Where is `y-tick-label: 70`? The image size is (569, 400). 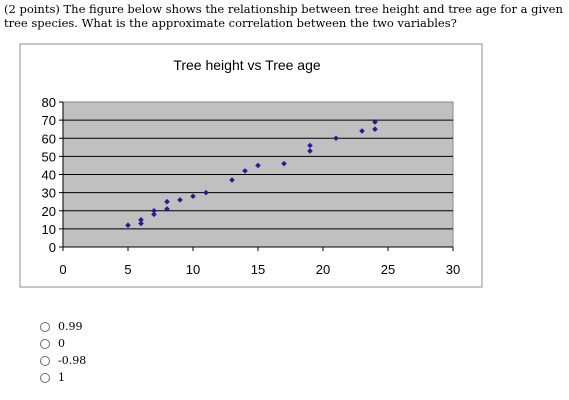 y-tick-label: 70 is located at coordinates (49, 120).